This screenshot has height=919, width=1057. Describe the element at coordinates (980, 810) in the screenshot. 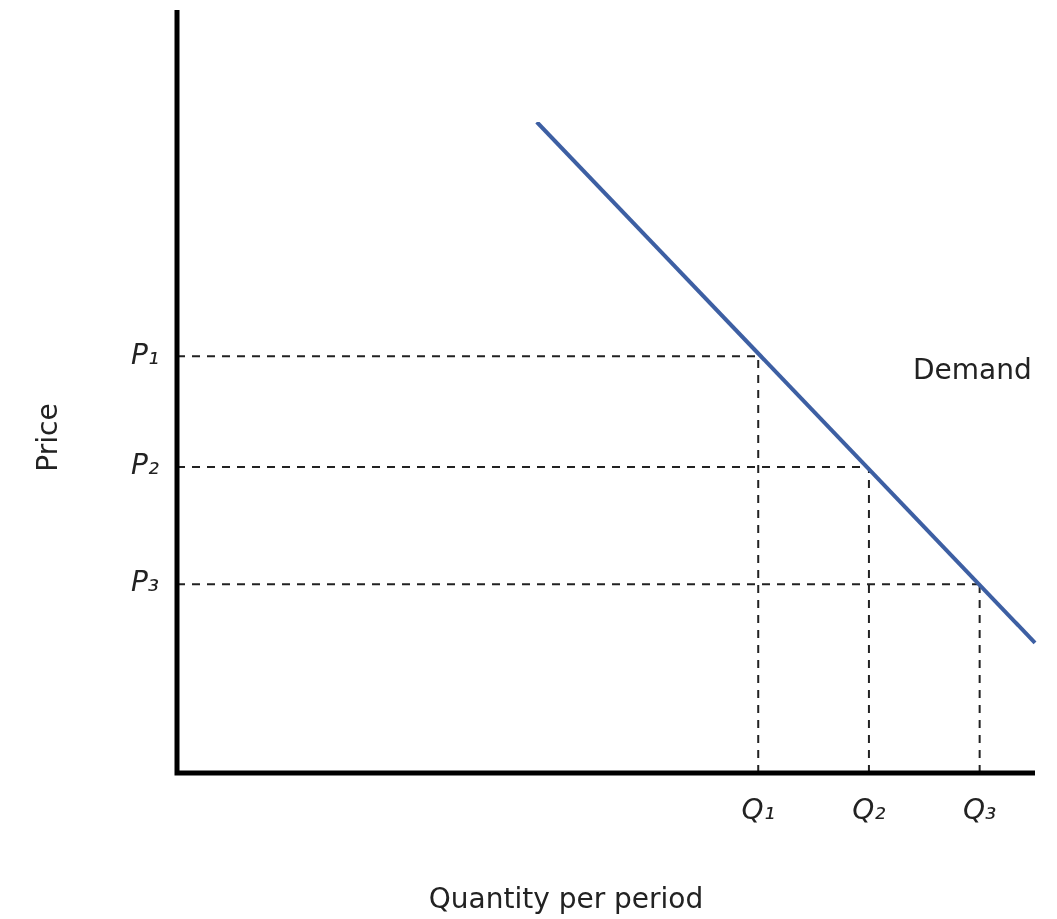

I see `x-tick-label: Q₃` at that location.